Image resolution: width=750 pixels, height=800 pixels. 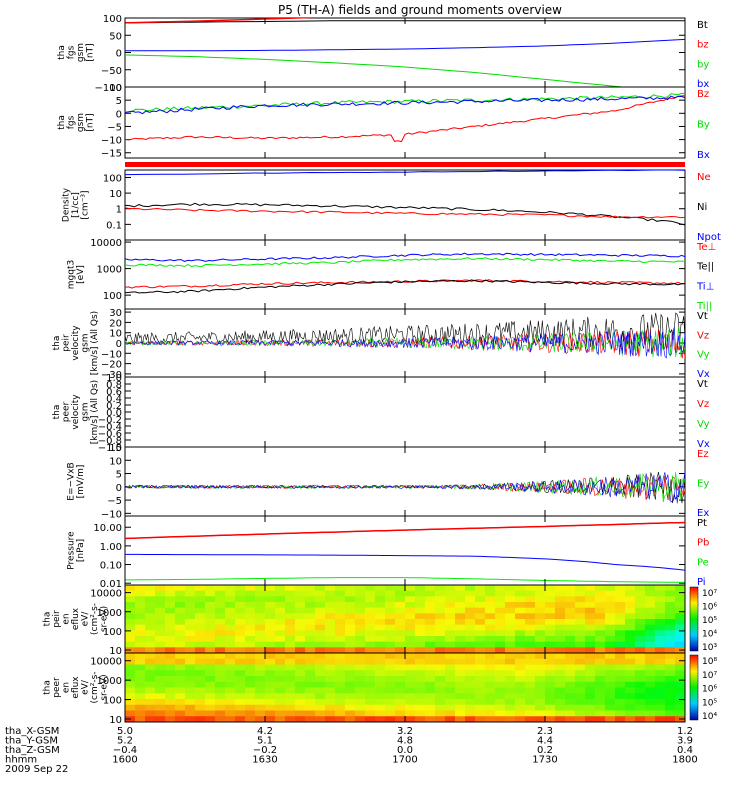 I want to click on y-tick-label: 1000, so click(x=109, y=270).